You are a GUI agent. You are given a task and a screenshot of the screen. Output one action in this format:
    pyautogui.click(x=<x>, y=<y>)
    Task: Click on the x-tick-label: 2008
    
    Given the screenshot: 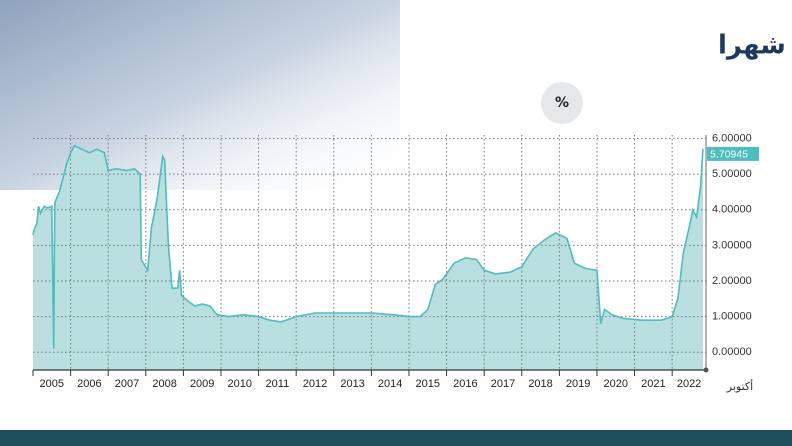 What is the action you would take?
    pyautogui.click(x=164, y=384)
    